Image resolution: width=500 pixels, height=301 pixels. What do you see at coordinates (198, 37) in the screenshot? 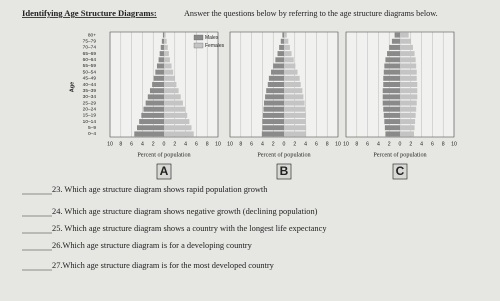
I see `legend-swatch` at bounding box center [198, 37].